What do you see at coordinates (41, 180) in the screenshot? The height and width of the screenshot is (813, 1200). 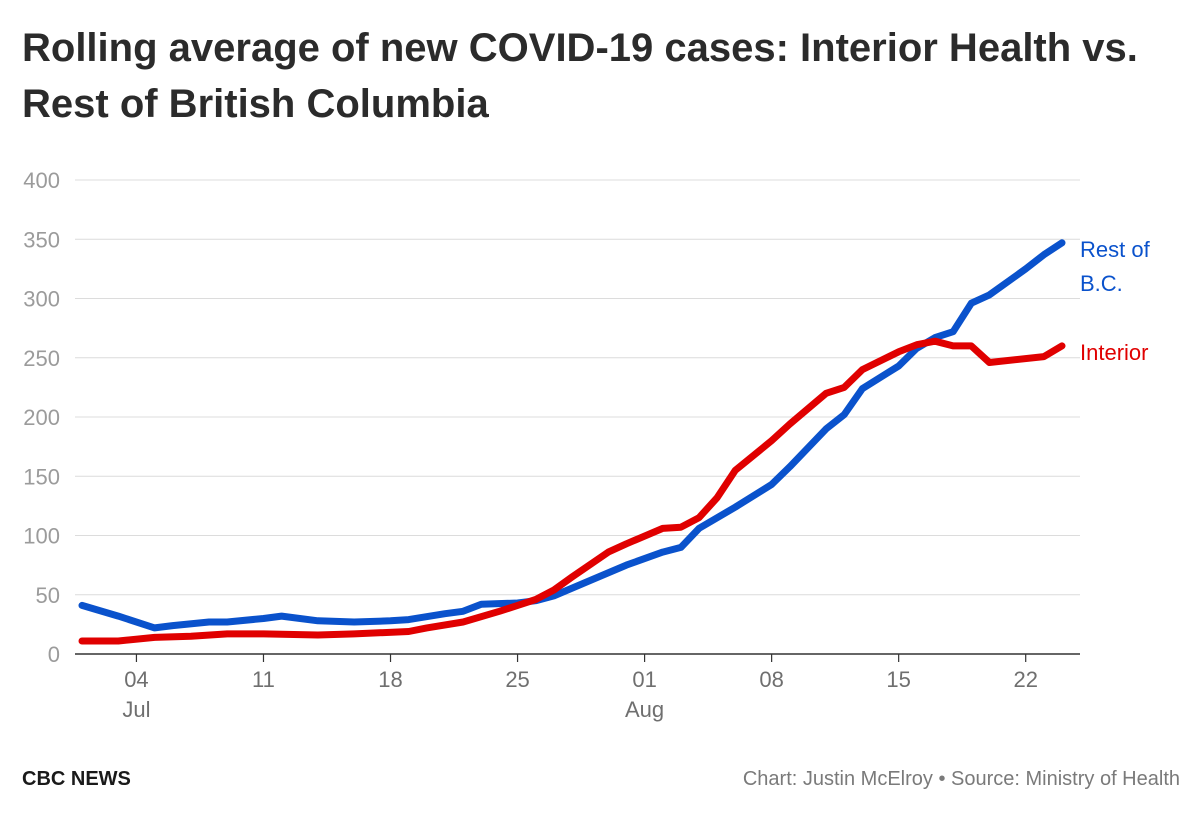 I see `y-tick-label: 400` at bounding box center [41, 180].